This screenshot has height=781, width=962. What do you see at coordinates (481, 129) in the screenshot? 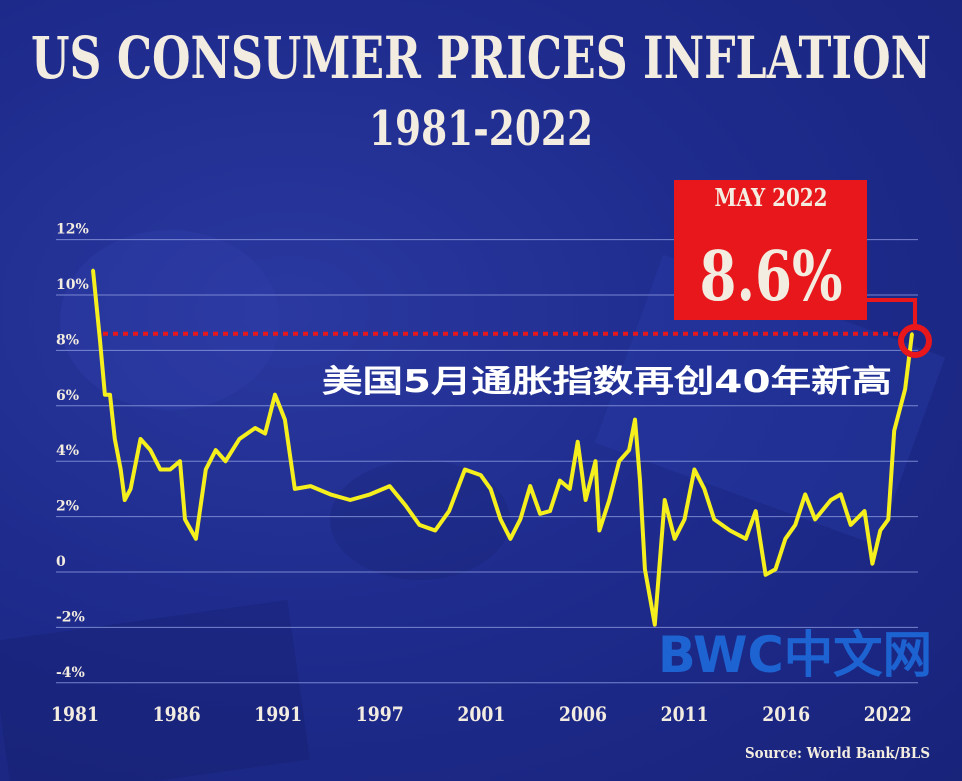
I see `chart-subtitle: 1981-2022` at bounding box center [481, 129].